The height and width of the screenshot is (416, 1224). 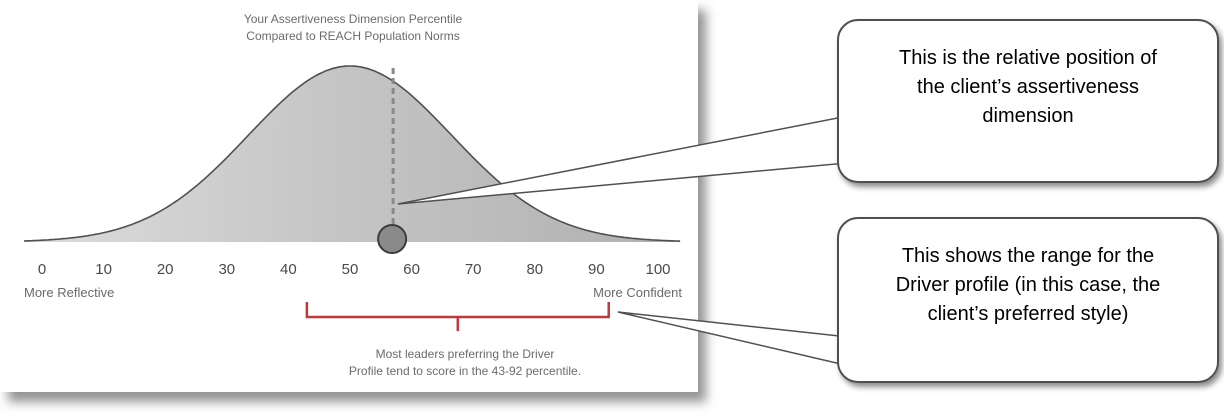 I want to click on chart-subtitle: Compared to REACH Population Norms, so click(x=353, y=36).